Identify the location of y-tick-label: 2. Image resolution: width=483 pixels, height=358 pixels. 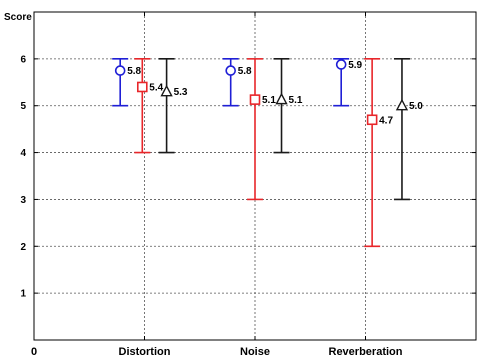
(23, 247).